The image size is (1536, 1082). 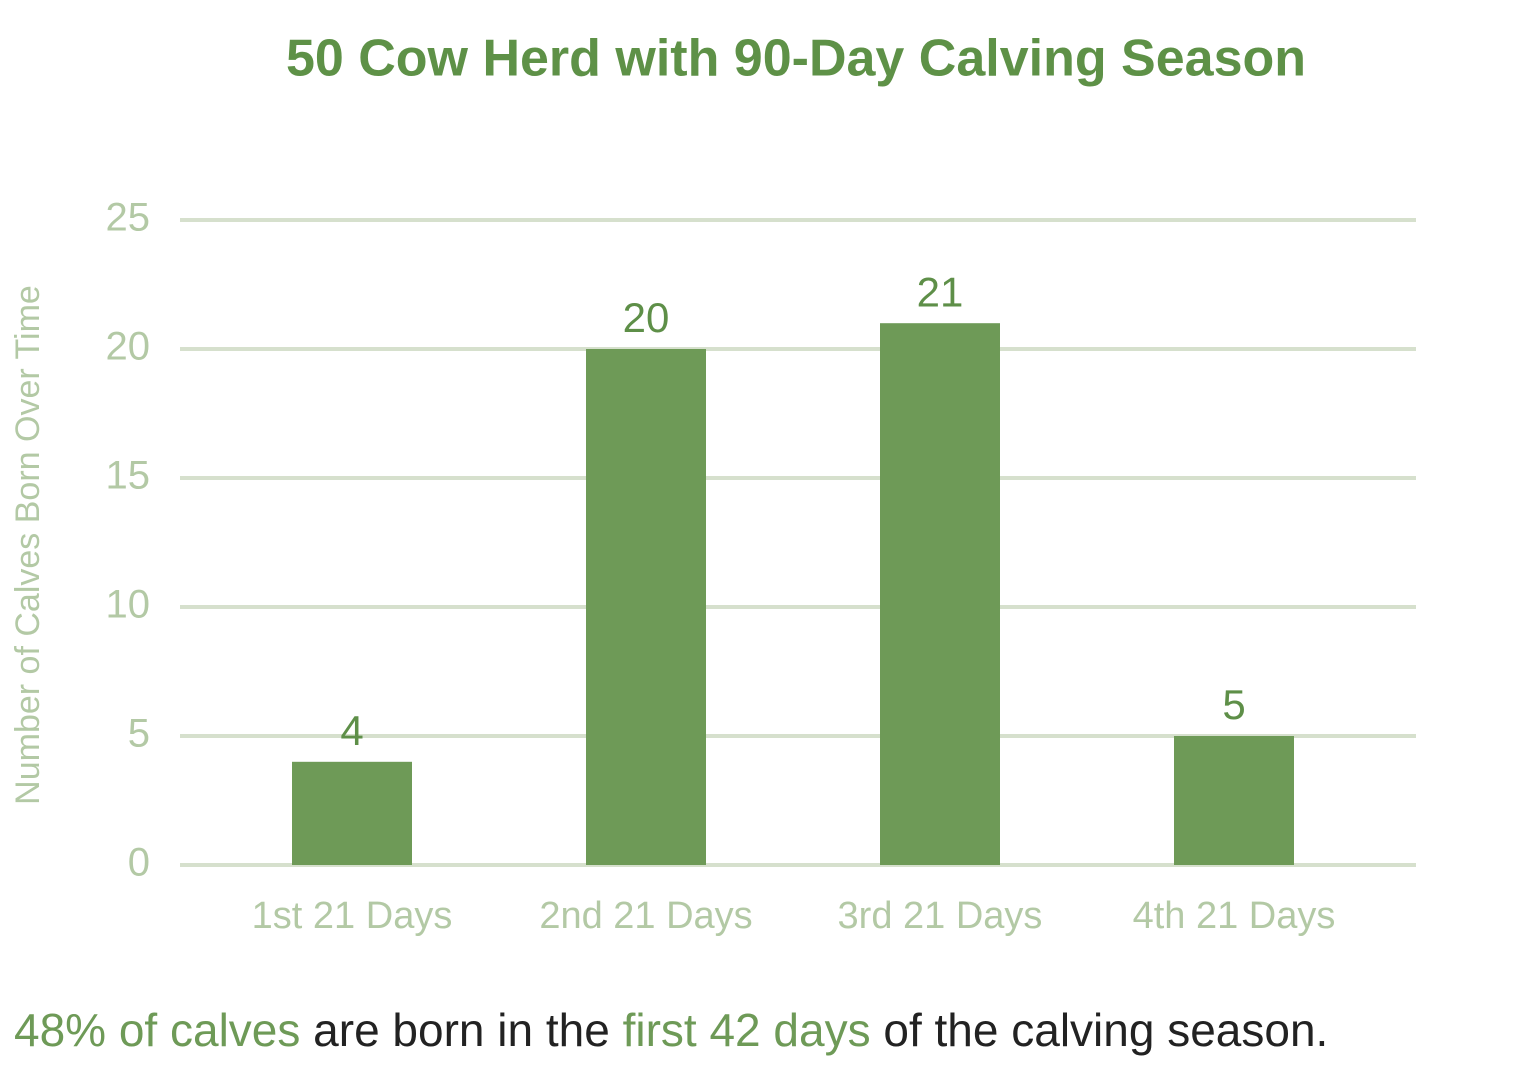 I want to click on x-tick-label: 1st 21 Days, so click(x=352, y=916).